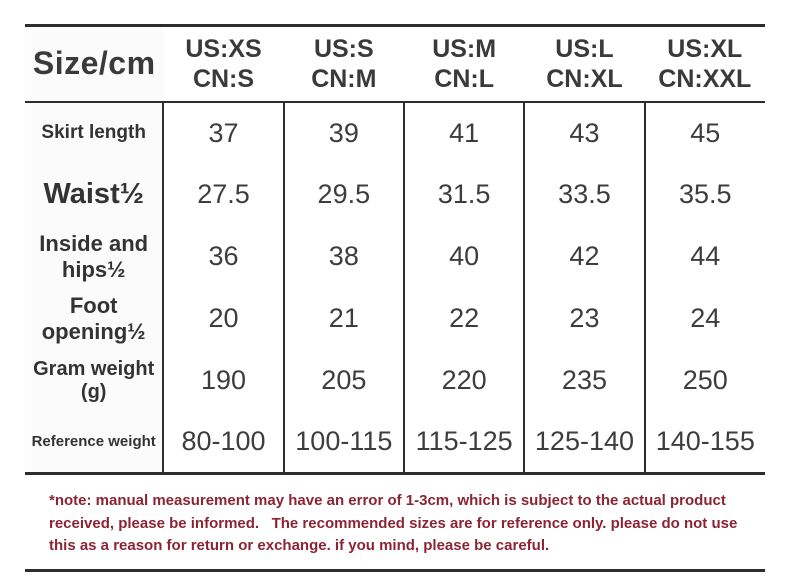  Describe the element at coordinates (464, 48) in the screenshot. I see `us-size-label: US:M` at that location.